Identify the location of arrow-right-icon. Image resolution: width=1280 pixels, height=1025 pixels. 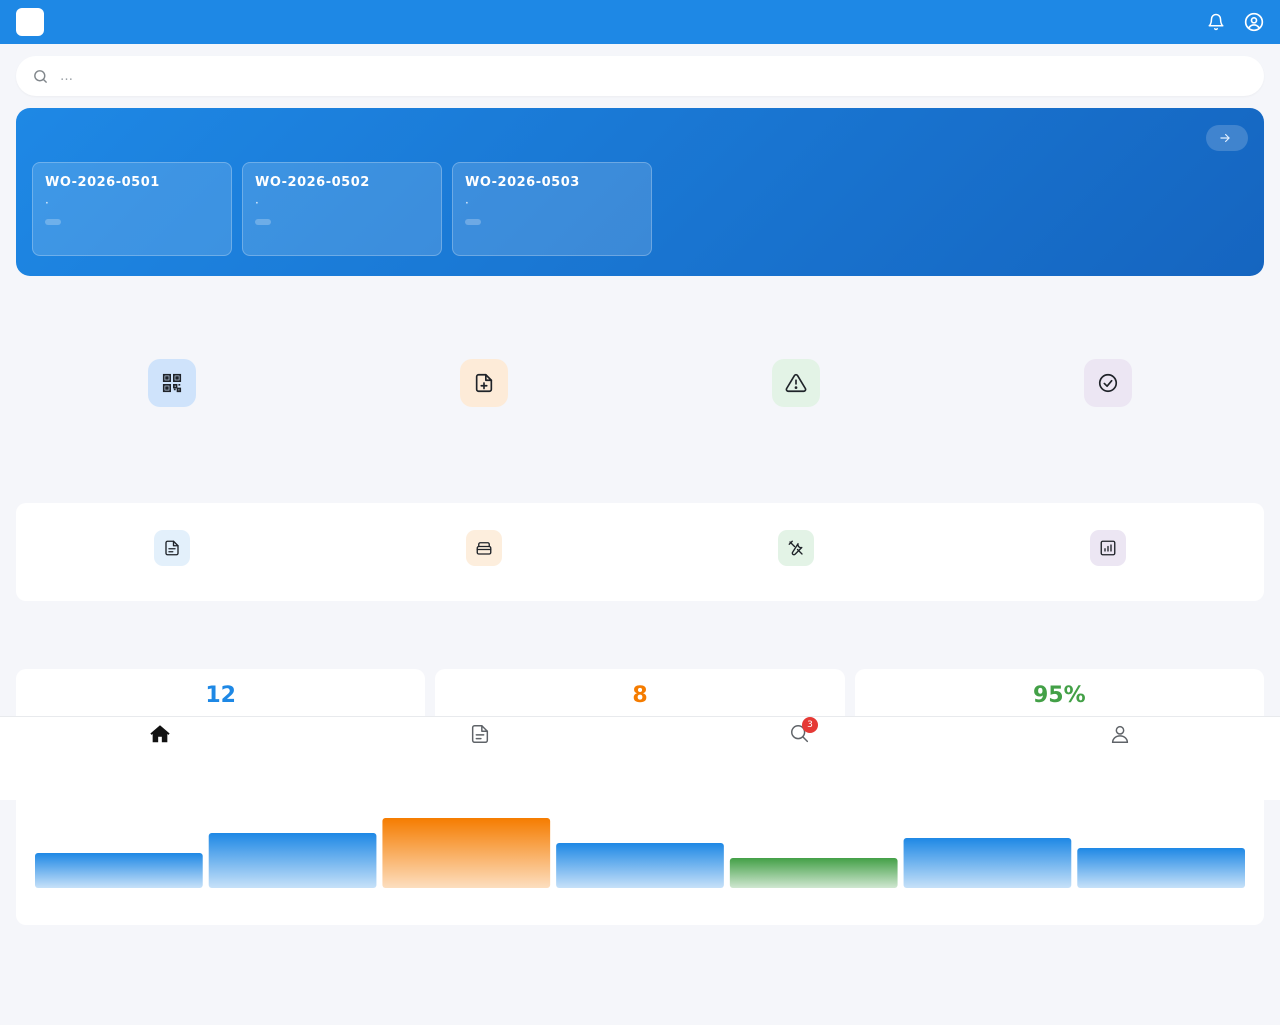
(1225, 138).